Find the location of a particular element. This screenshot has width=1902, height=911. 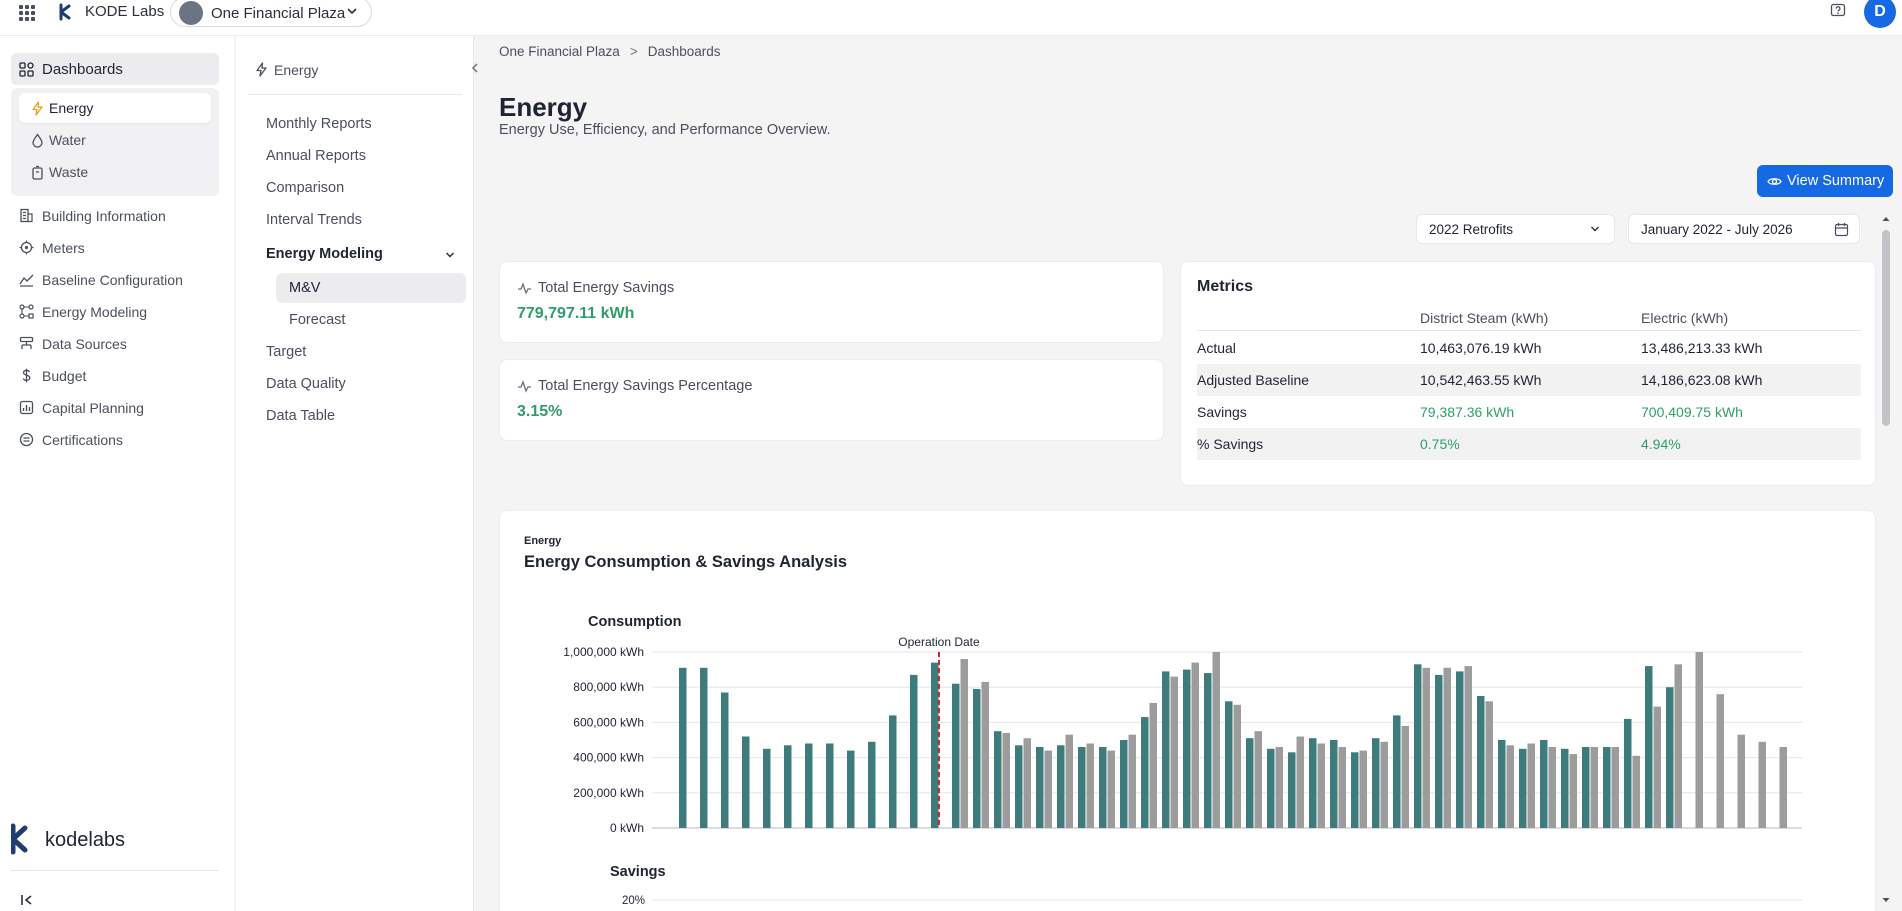

nav-water: Water is located at coordinates (115, 140).